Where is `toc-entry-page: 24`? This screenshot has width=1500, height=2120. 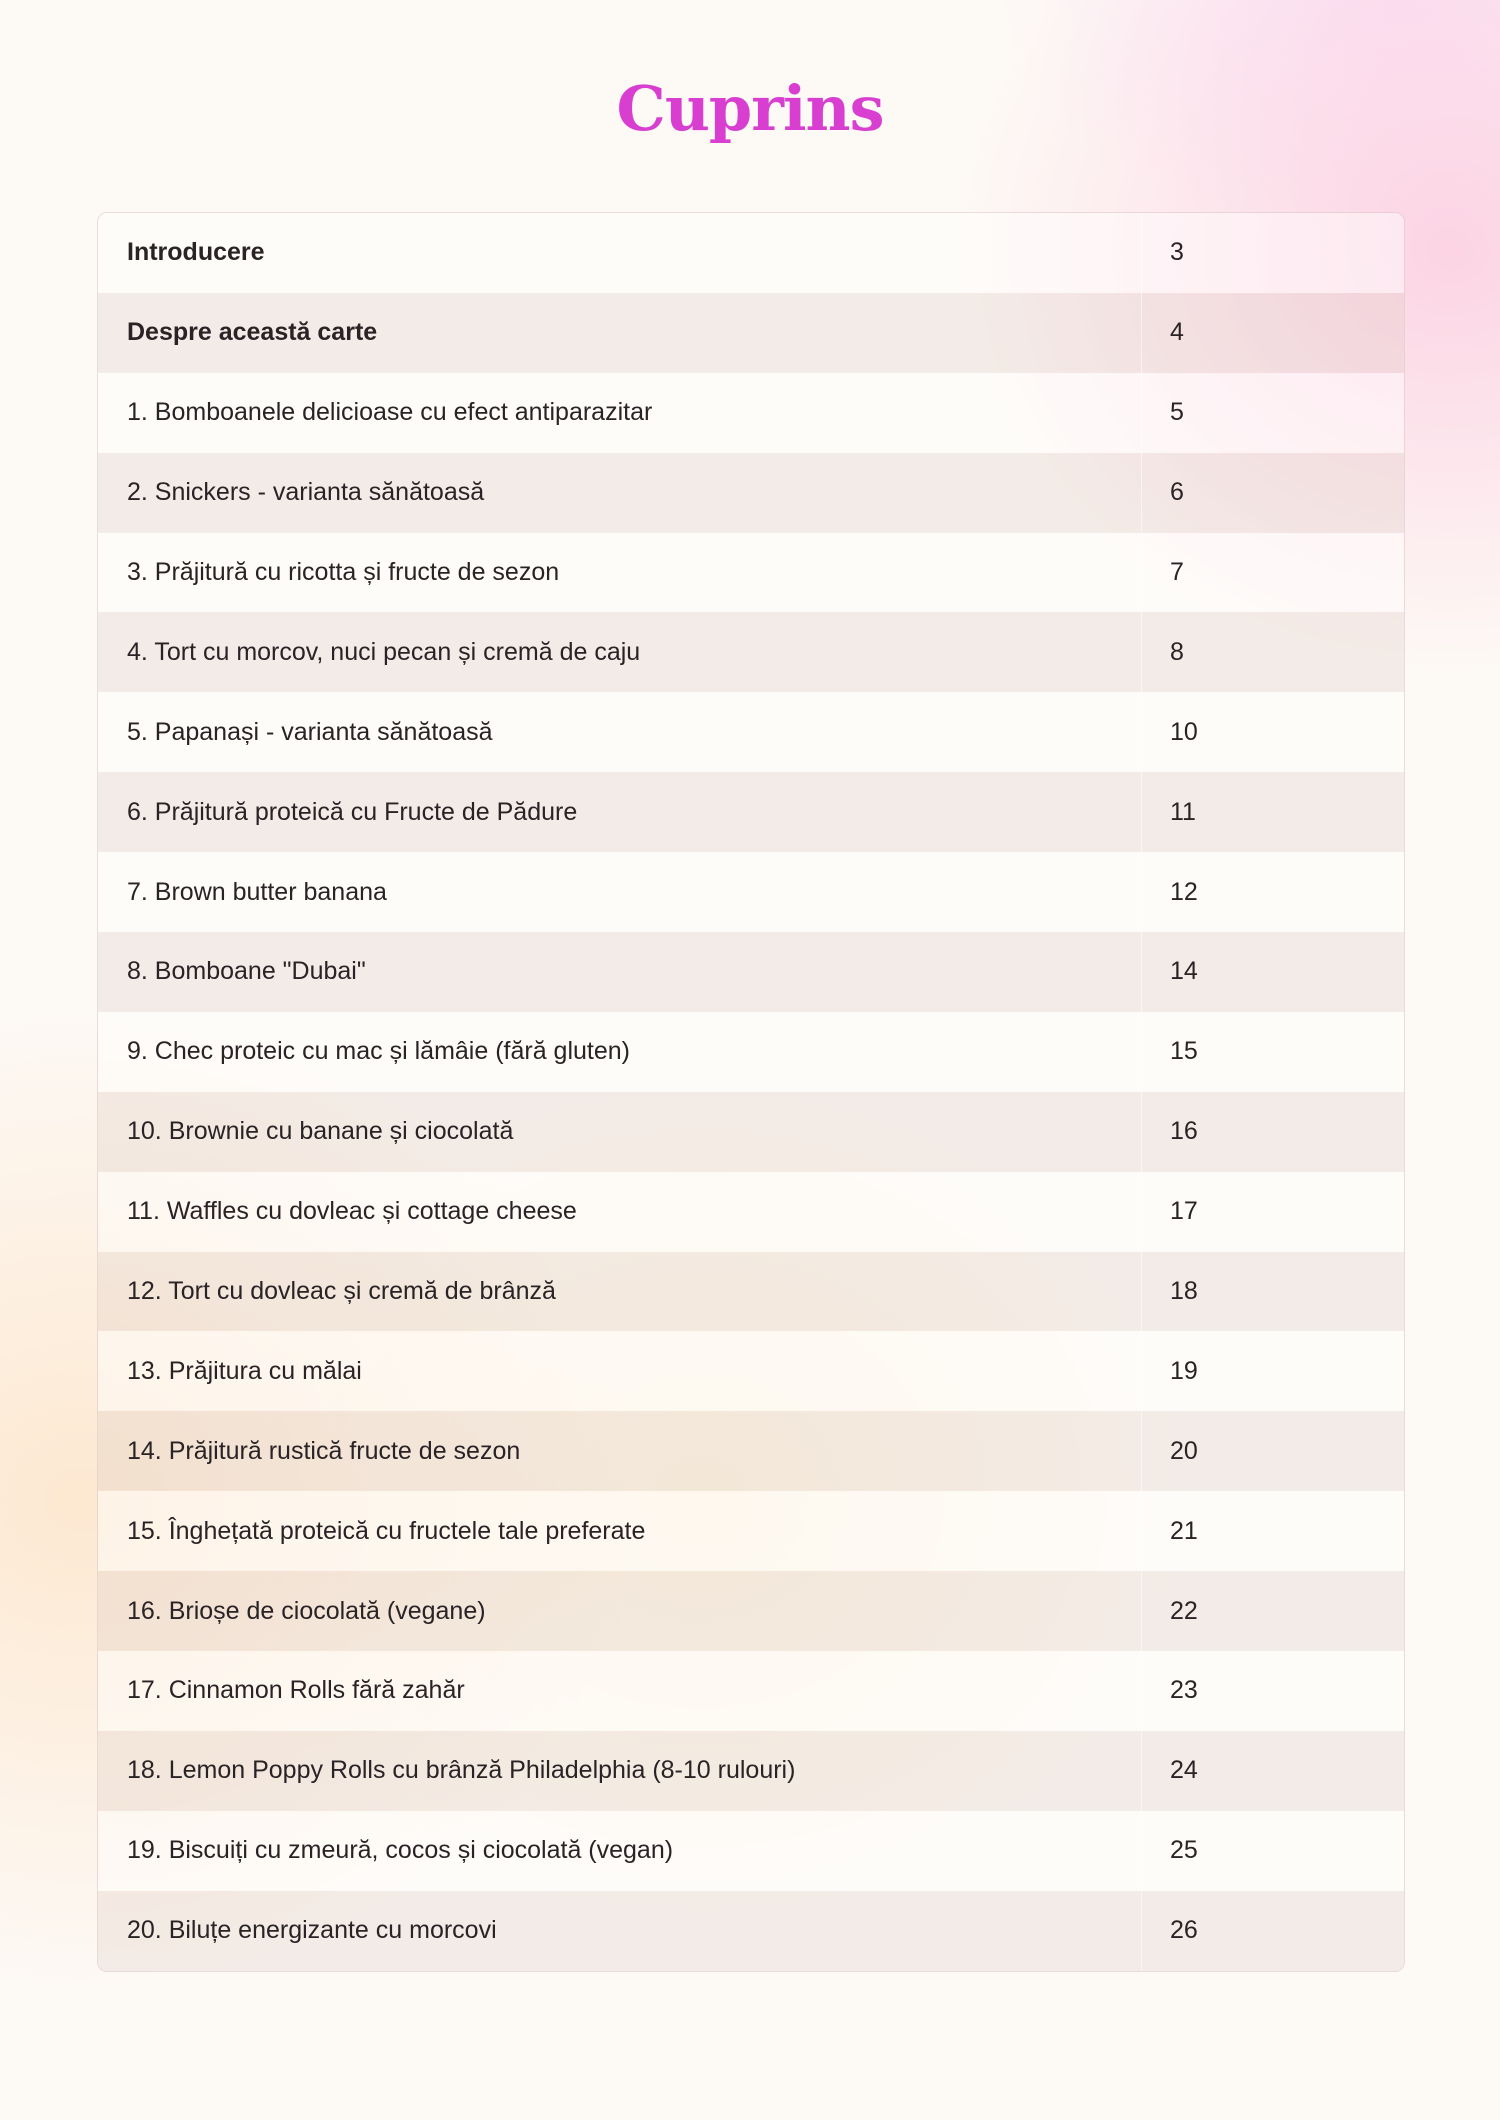
toc-entry-page: 24 is located at coordinates (1184, 1770).